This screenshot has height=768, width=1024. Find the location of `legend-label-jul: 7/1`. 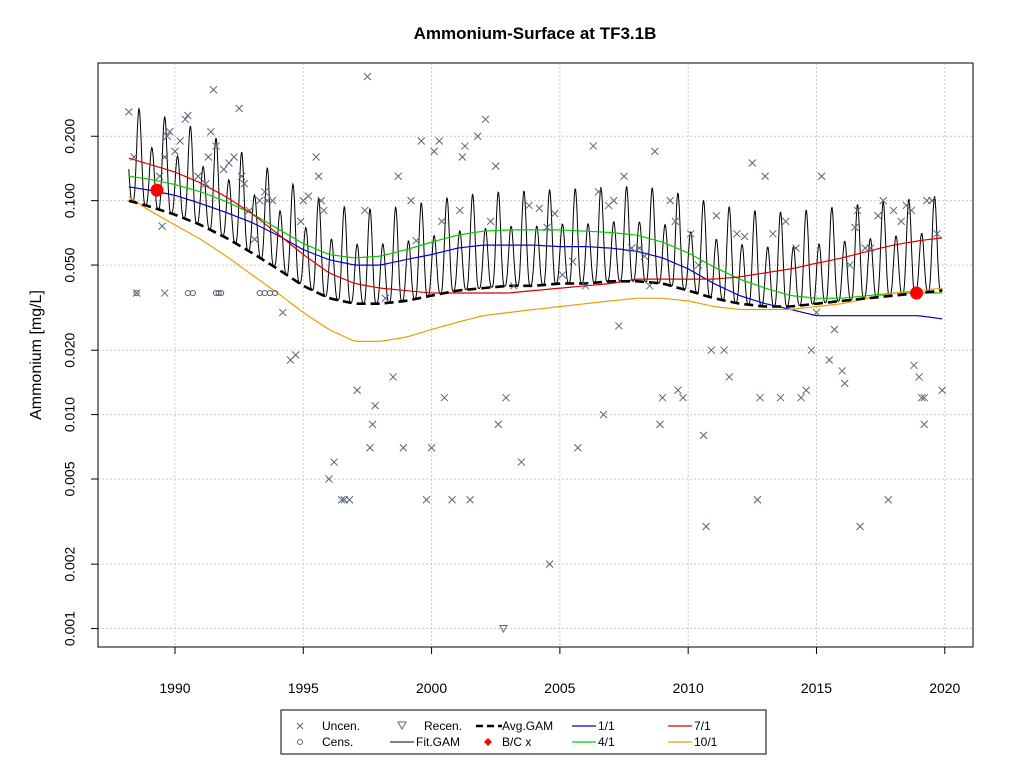

legend-label-jul: 7/1 is located at coordinates (702, 726).